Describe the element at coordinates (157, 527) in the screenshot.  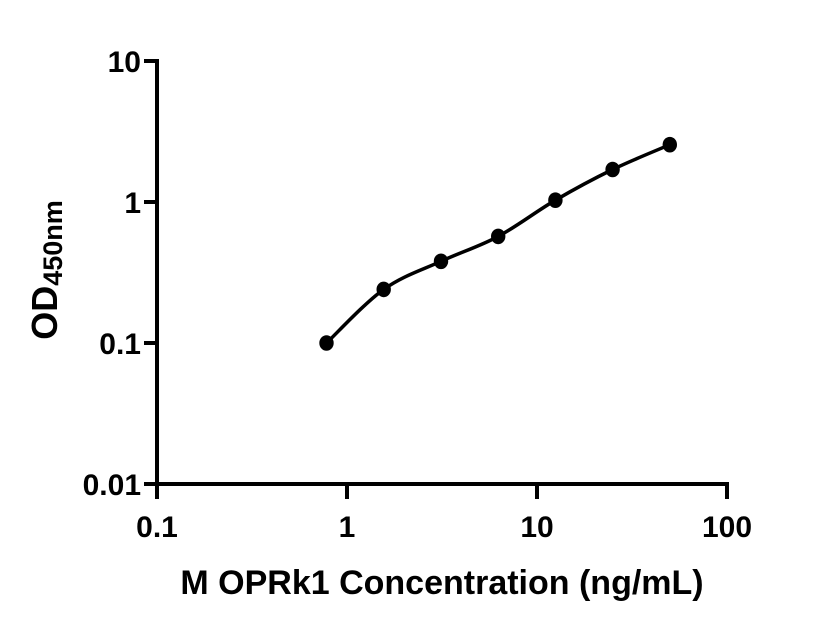
I see `x-tick-label: 0.1` at that location.